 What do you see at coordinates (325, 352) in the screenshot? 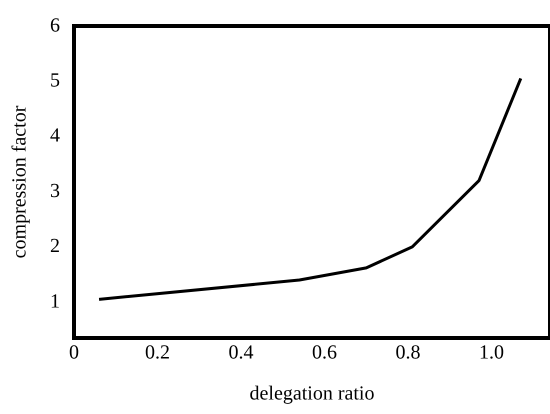
I see `x-tick-label: 0.6` at bounding box center [325, 352].